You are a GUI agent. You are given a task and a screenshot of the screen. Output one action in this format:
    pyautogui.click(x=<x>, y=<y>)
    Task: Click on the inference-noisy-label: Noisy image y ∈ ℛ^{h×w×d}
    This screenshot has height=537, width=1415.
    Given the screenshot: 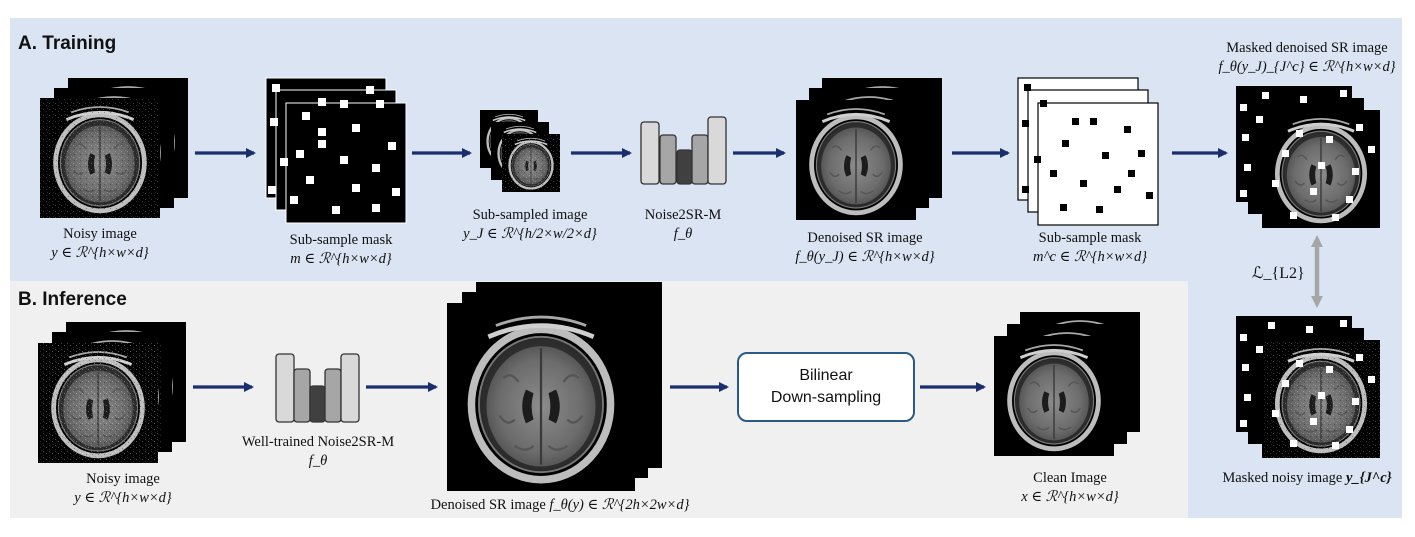 What is the action you would take?
    pyautogui.click(x=123, y=489)
    